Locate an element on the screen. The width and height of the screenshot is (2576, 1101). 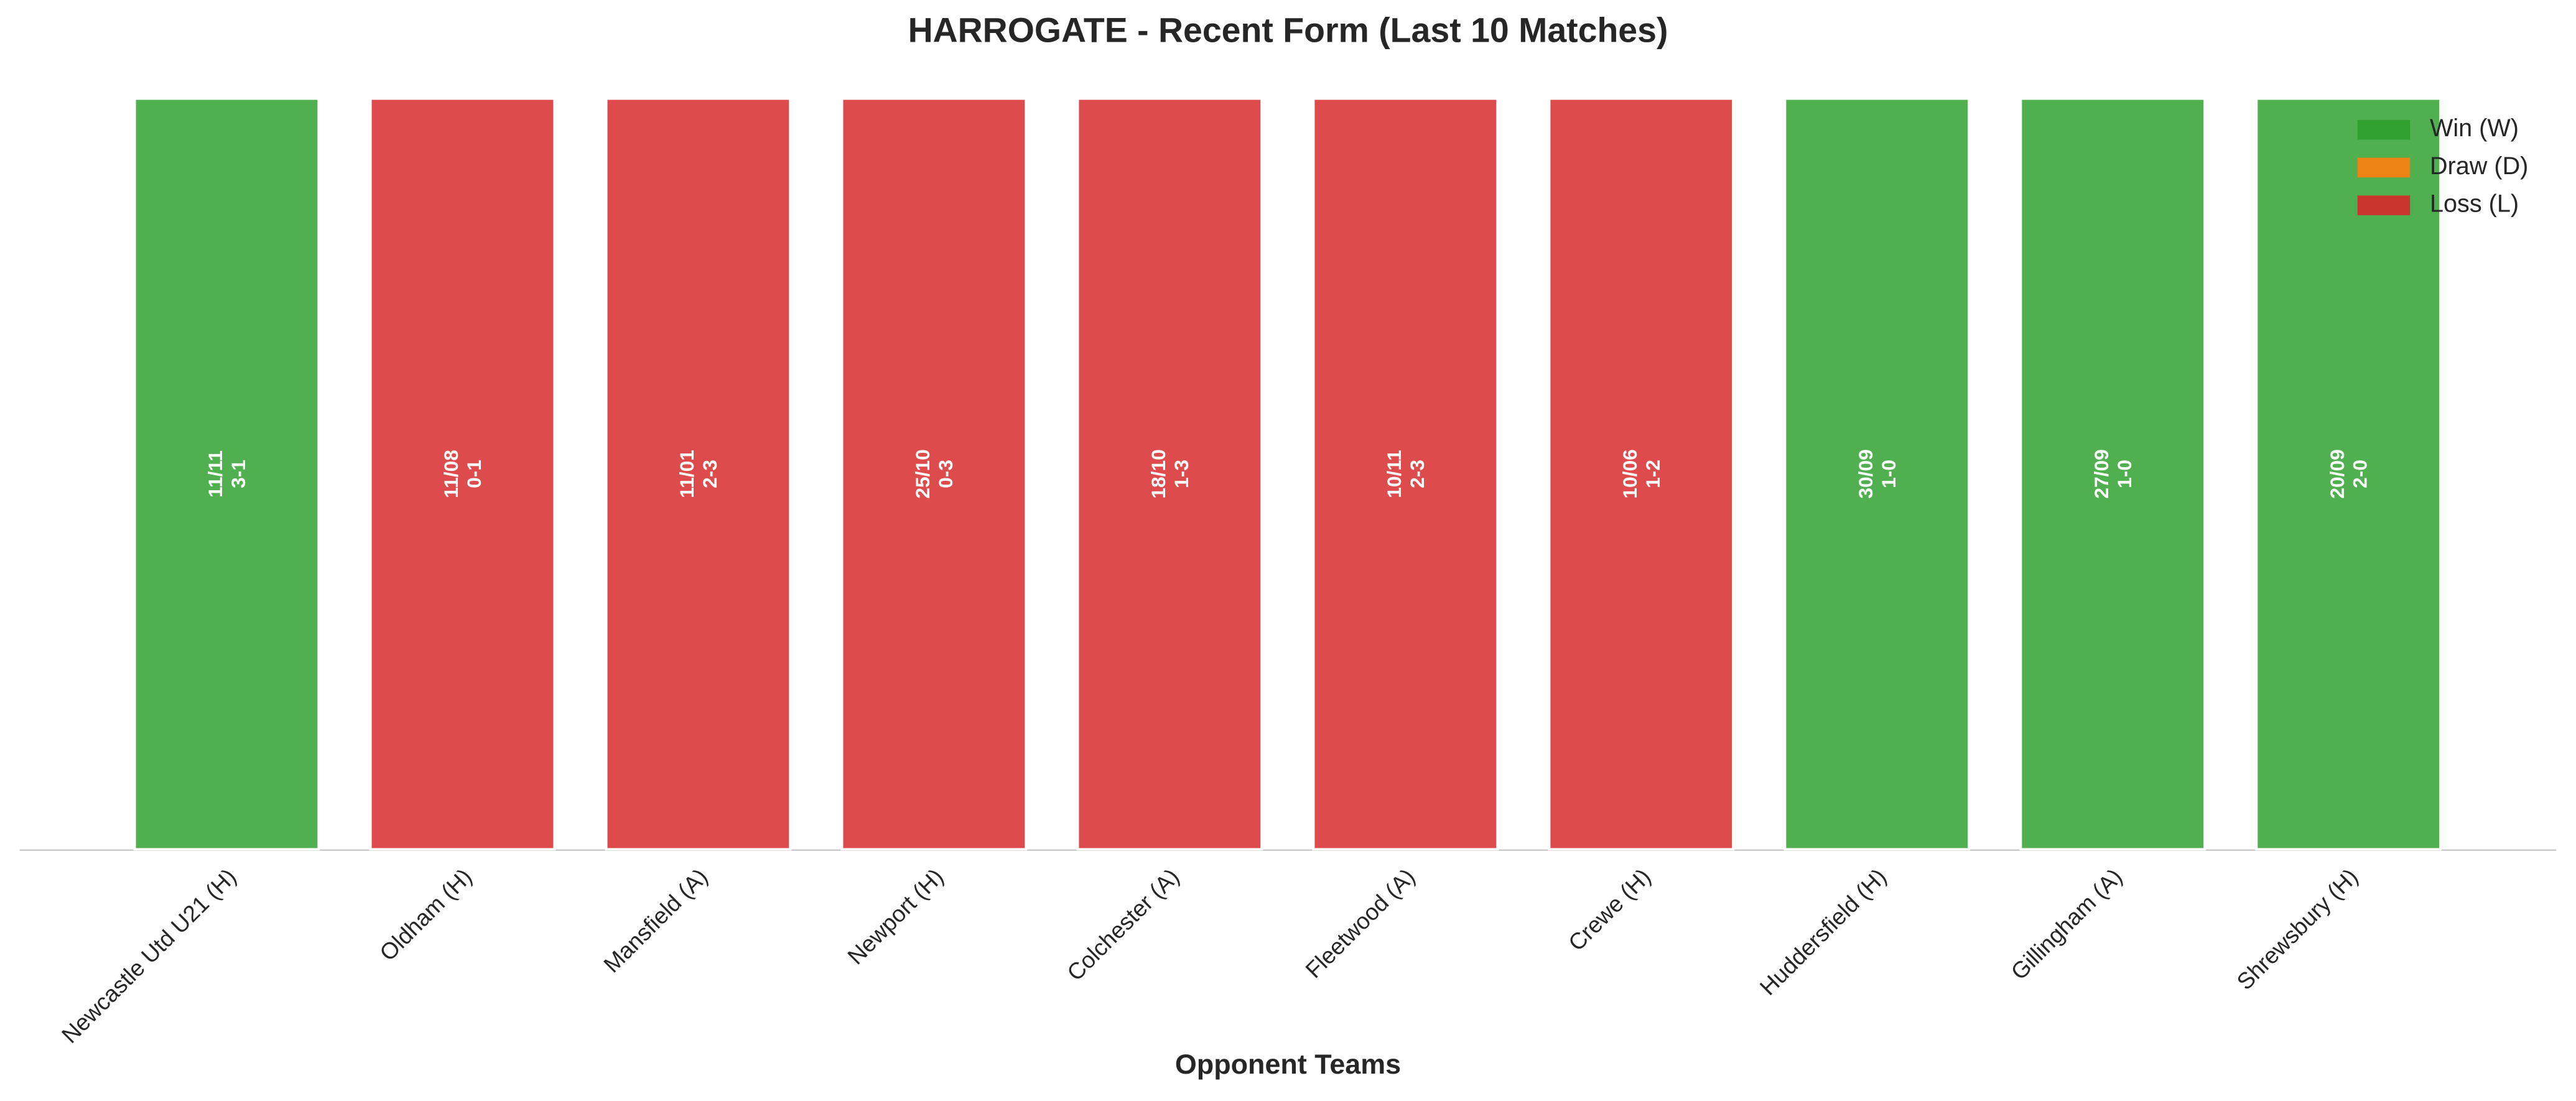
legend-label: Win (W) is located at coordinates (2474, 128).